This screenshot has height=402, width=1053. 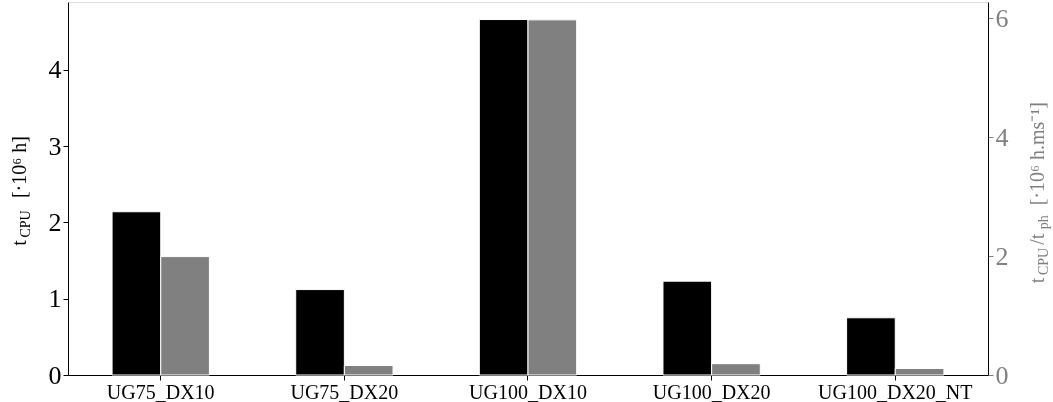 What do you see at coordinates (895, 391) in the screenshot?
I see `x-tick-label: UG100_DX20_NT` at bounding box center [895, 391].